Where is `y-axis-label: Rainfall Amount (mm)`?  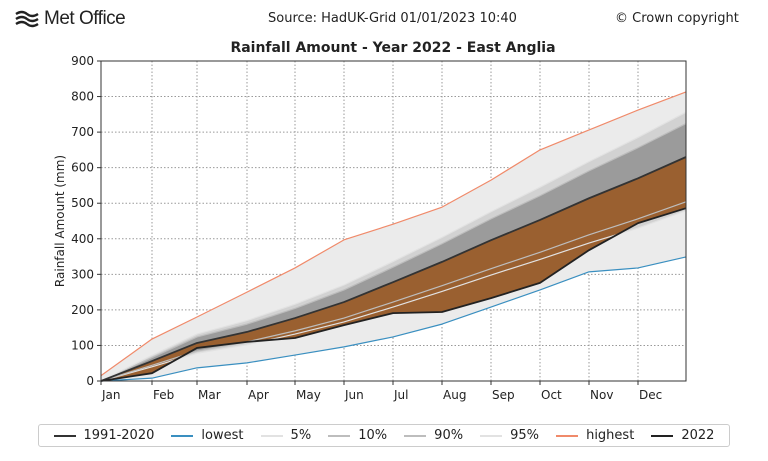
y-axis-label: Rainfall Amount (mm) is located at coordinates (60, 221).